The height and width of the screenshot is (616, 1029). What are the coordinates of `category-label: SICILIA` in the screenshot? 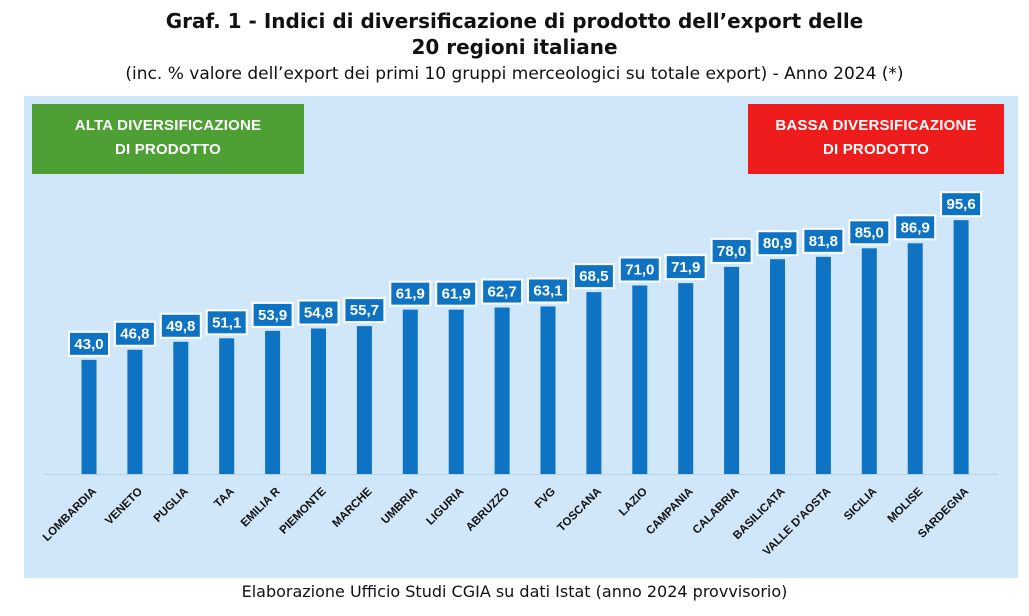 It's located at (860, 504).